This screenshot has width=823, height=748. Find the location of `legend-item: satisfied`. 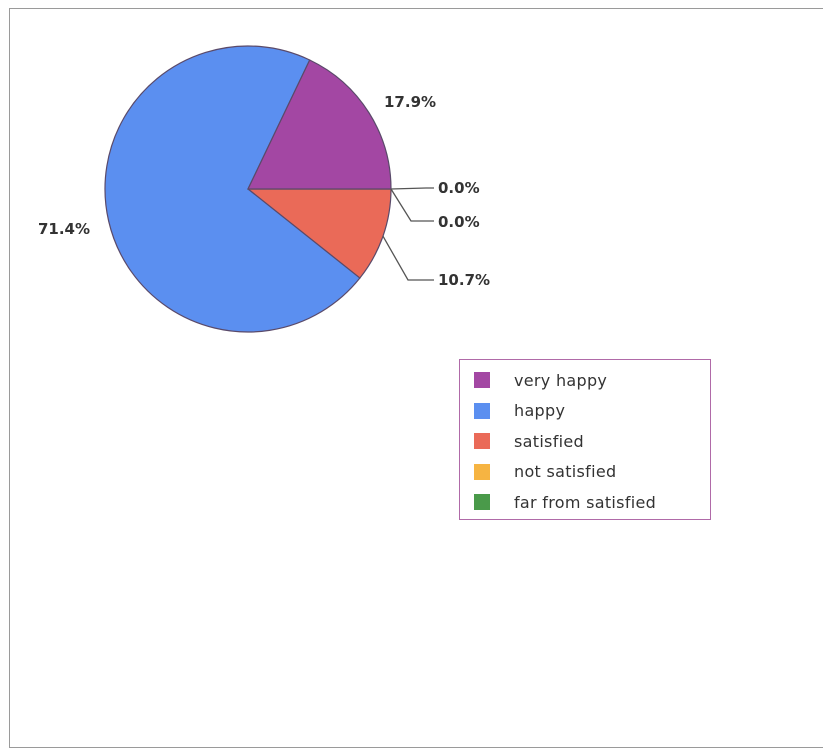

legend-item: satisfied is located at coordinates (529, 441).